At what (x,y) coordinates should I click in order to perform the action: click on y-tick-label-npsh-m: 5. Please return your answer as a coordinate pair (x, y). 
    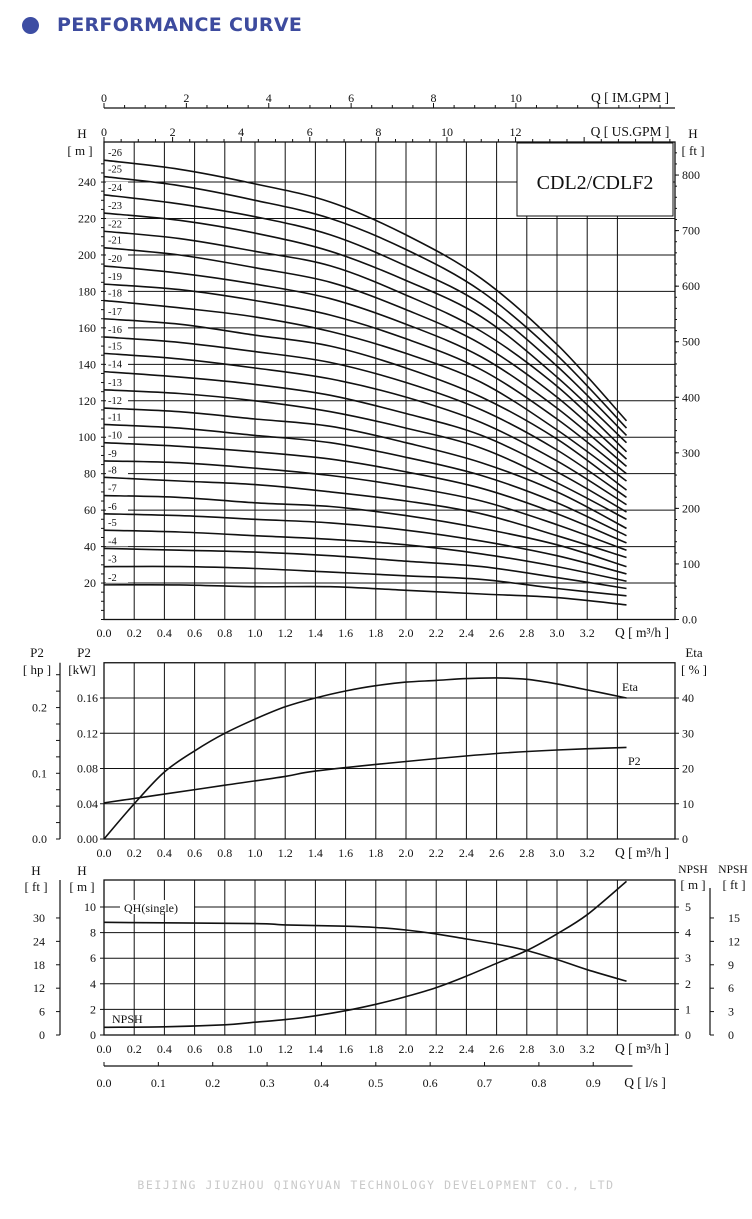
    Looking at the image, I should click on (688, 907).